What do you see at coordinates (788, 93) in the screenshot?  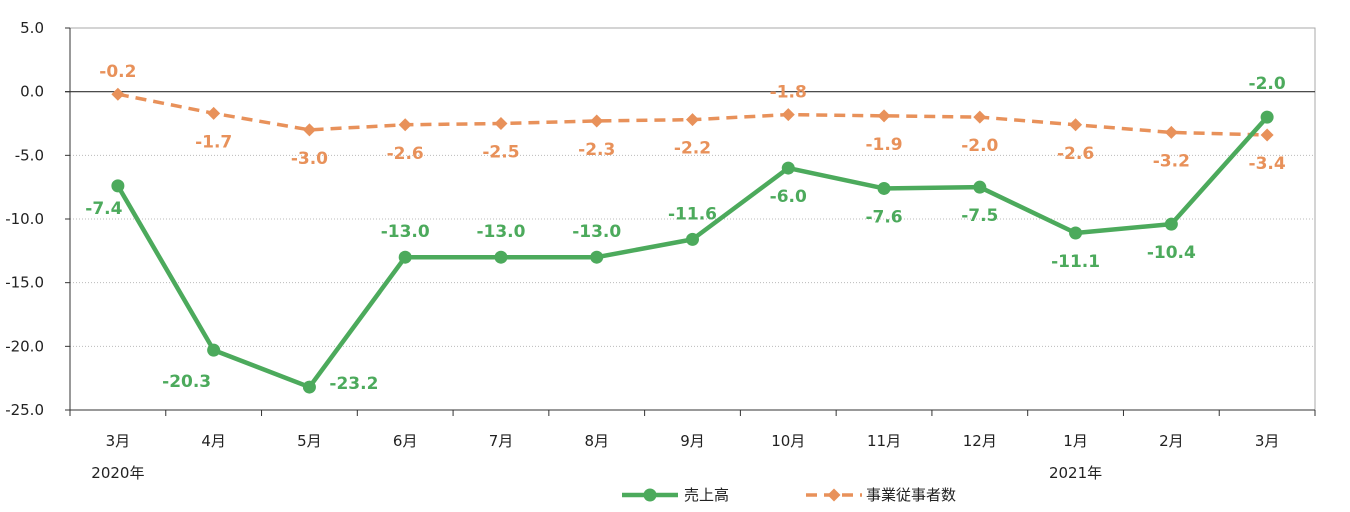 I see `data-label: -1.8` at bounding box center [788, 93].